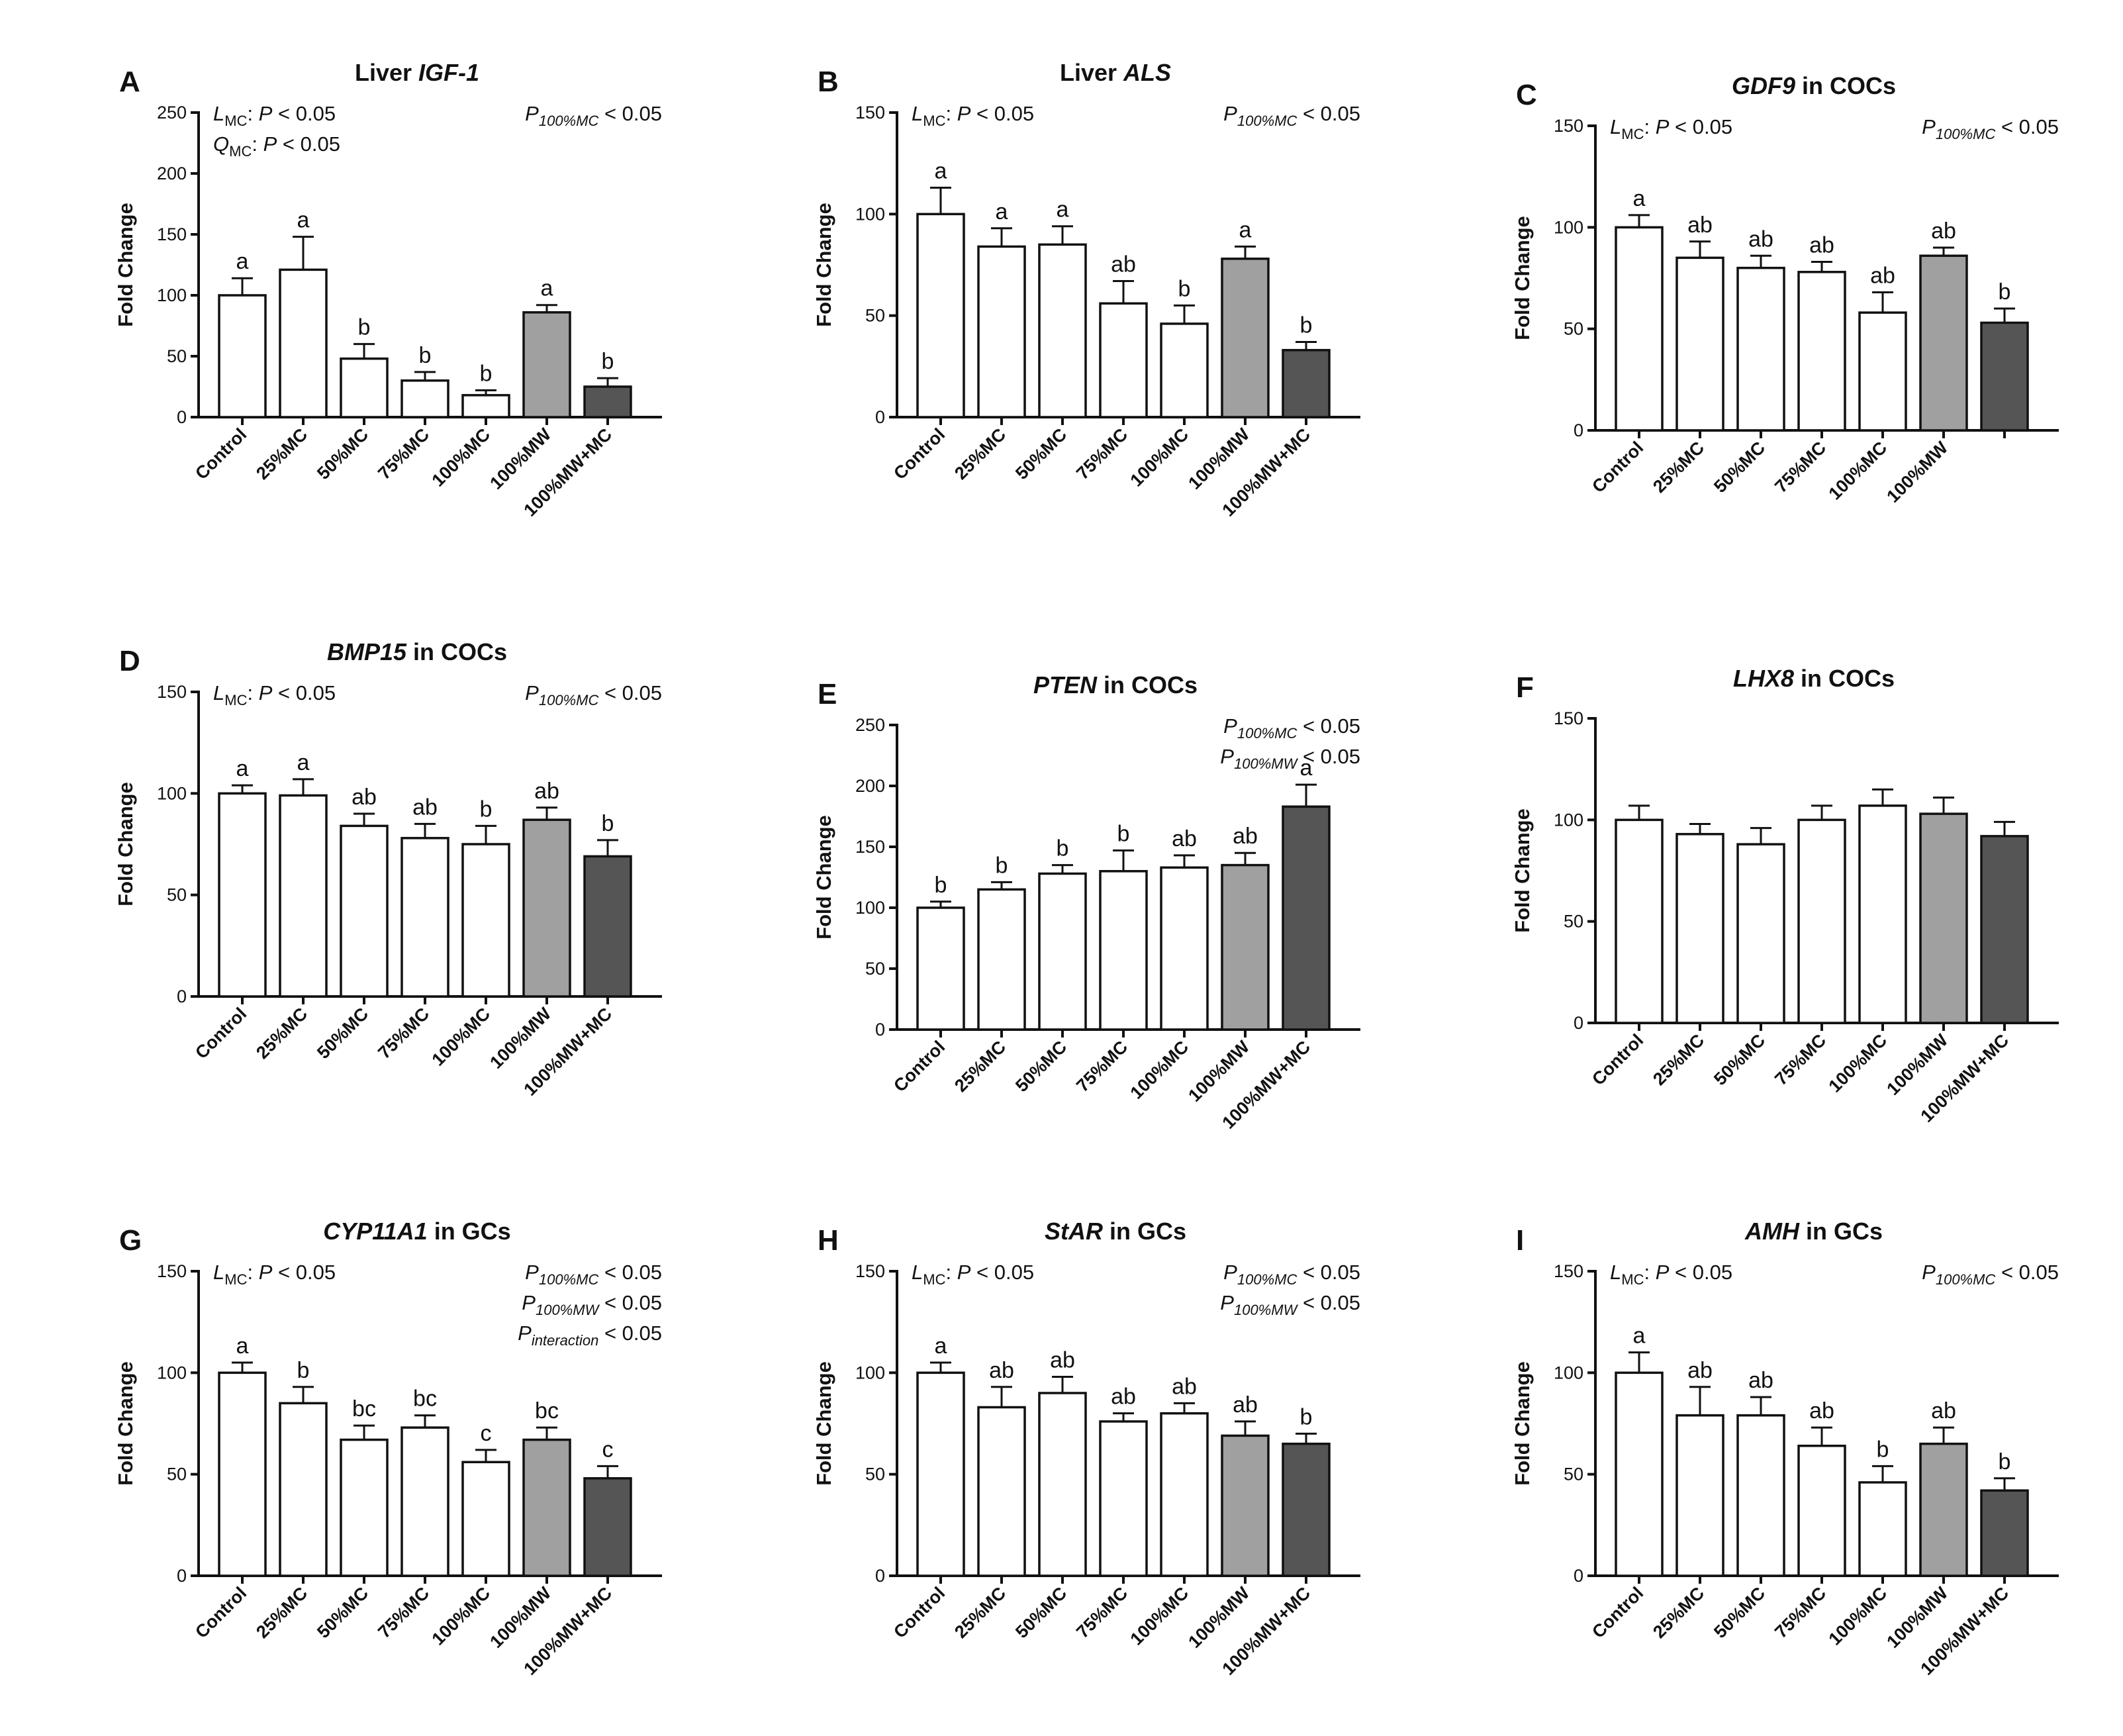 This screenshot has width=2123, height=1736. I want to click on panel-title: AMH in GCs, so click(1813, 1231).